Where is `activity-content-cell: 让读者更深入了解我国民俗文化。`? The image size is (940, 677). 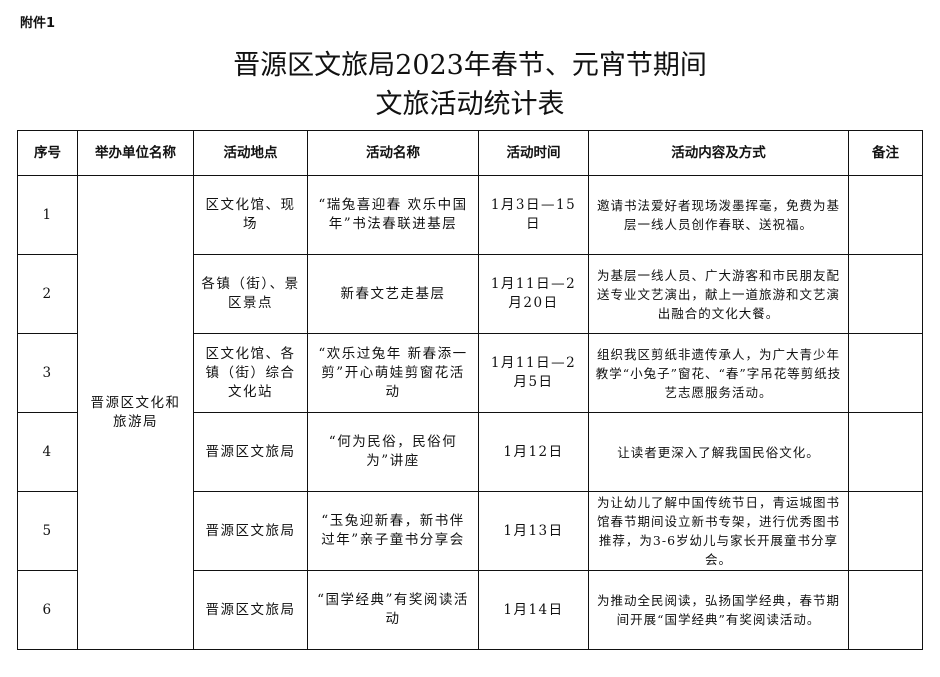
activity-content-cell: 让读者更深入了解我国民俗文化。 is located at coordinates (718, 452).